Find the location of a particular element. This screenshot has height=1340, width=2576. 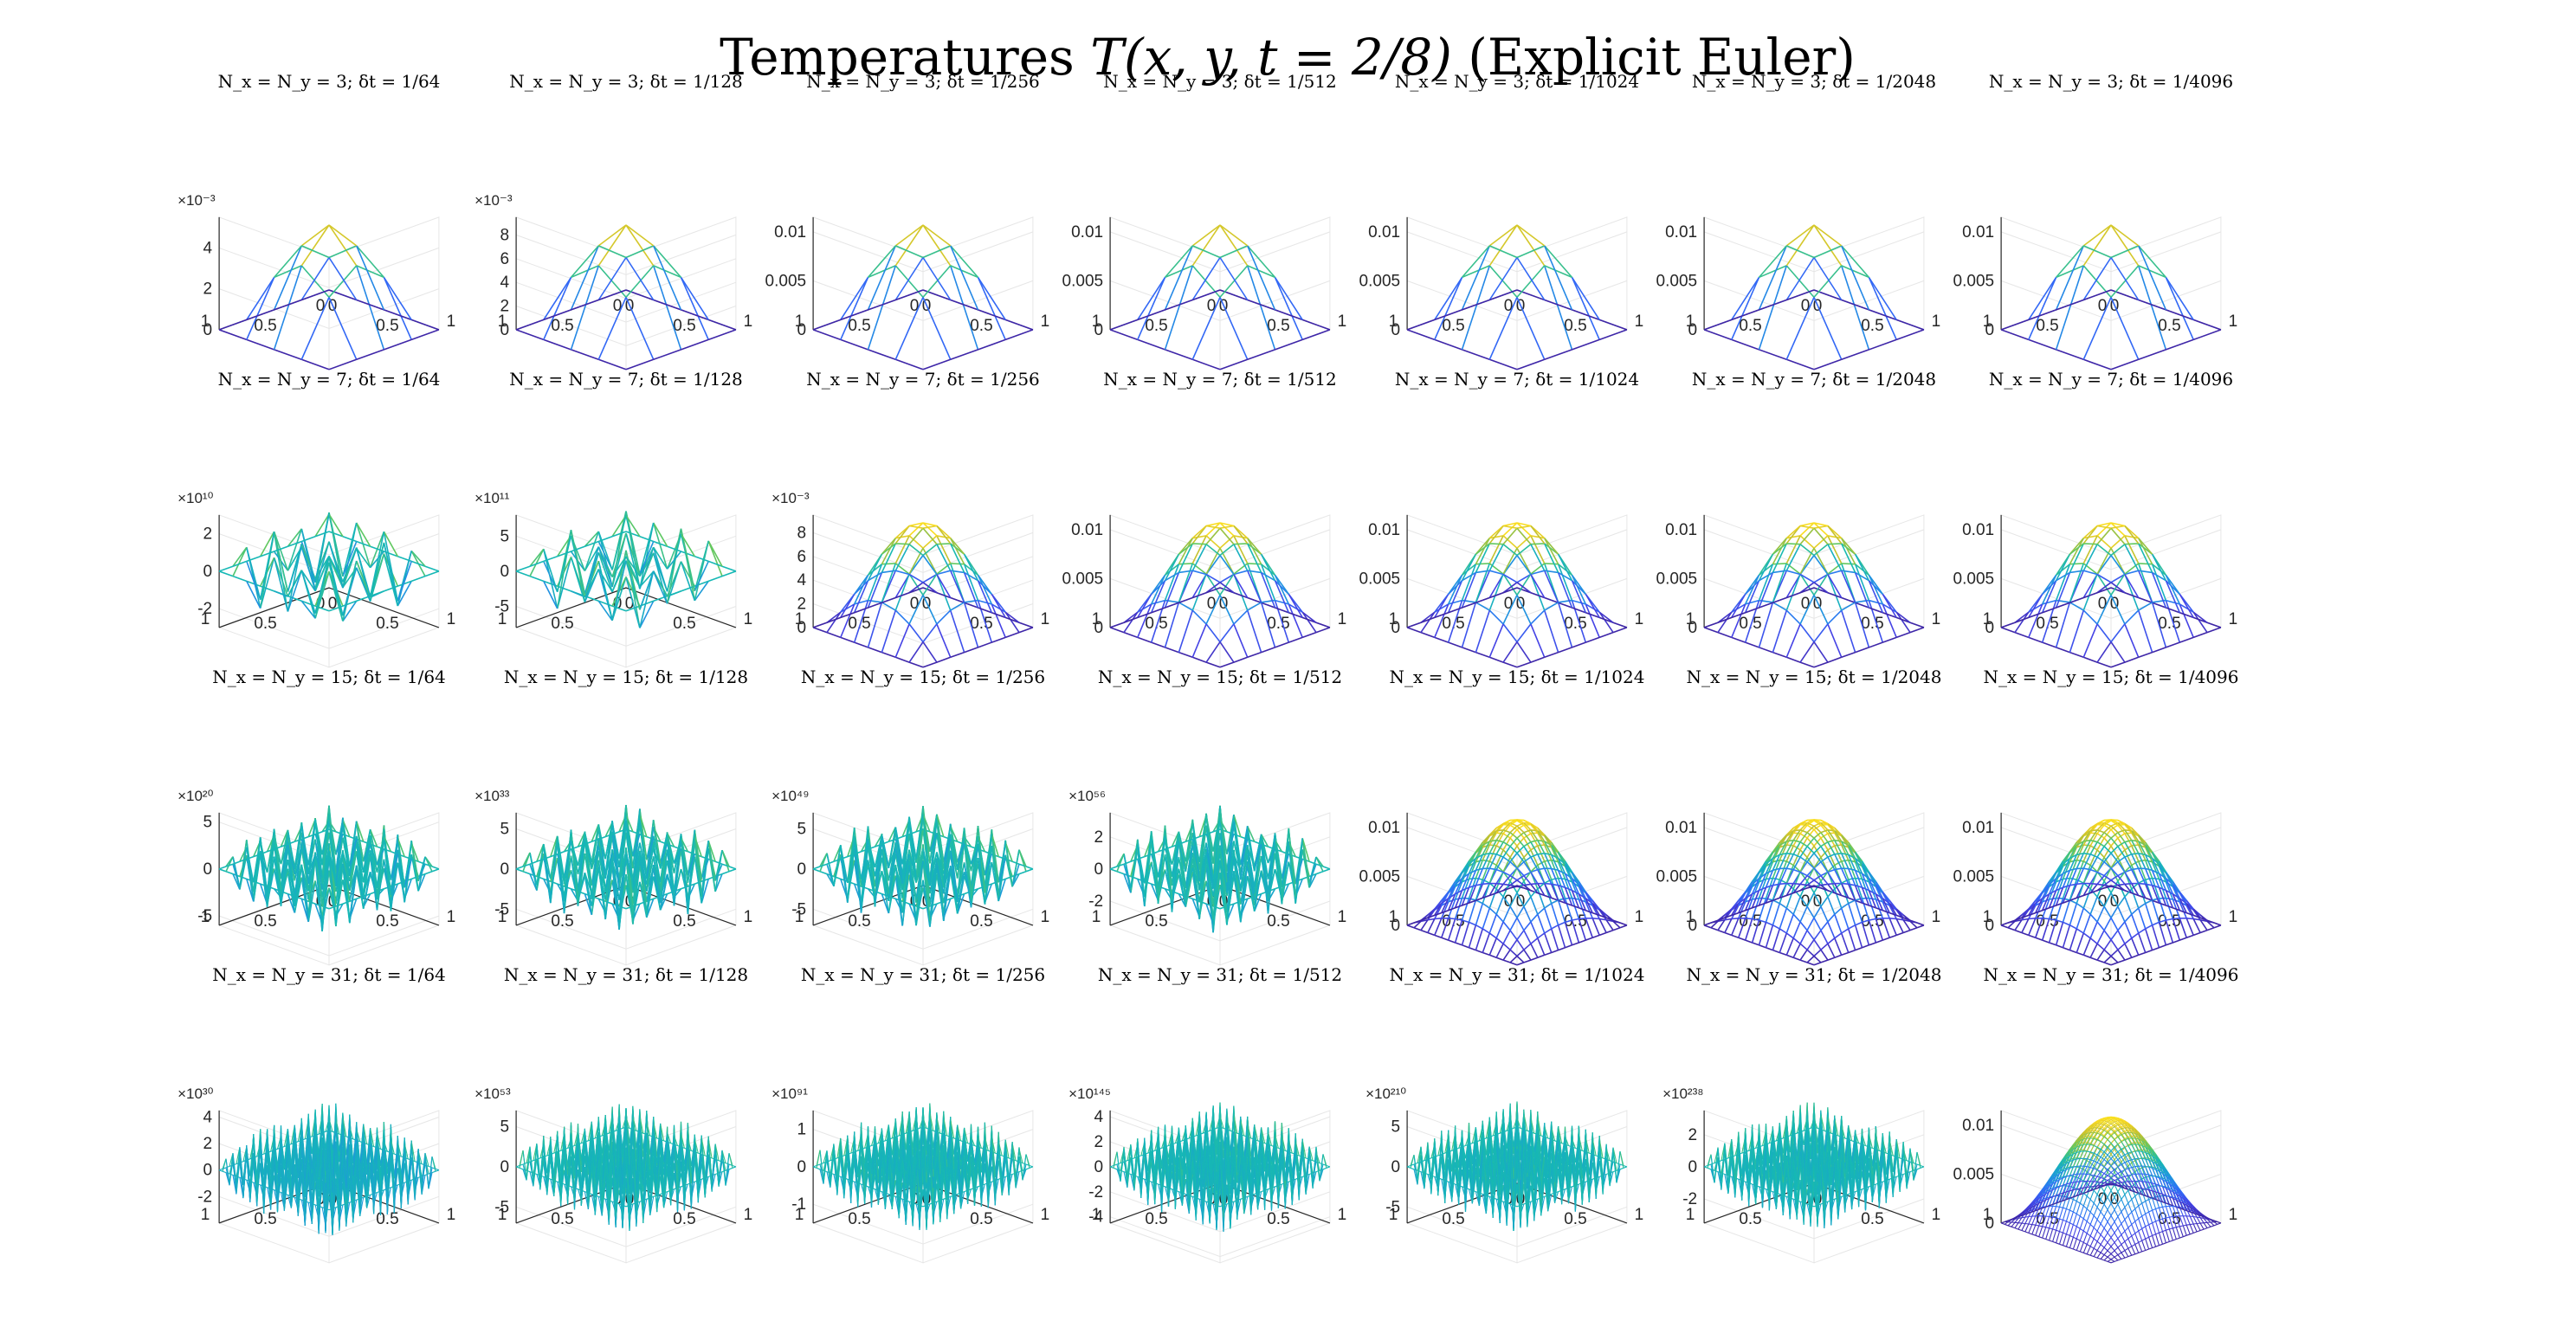

panel-title: N_x = N_y = 3; δt = 1/128 is located at coordinates (626, 81).